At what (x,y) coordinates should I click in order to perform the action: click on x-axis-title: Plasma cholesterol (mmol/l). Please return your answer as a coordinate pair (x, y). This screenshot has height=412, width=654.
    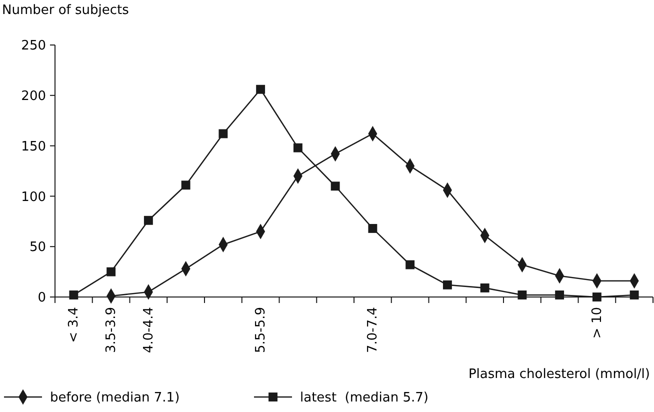
    Looking at the image, I should click on (559, 374).